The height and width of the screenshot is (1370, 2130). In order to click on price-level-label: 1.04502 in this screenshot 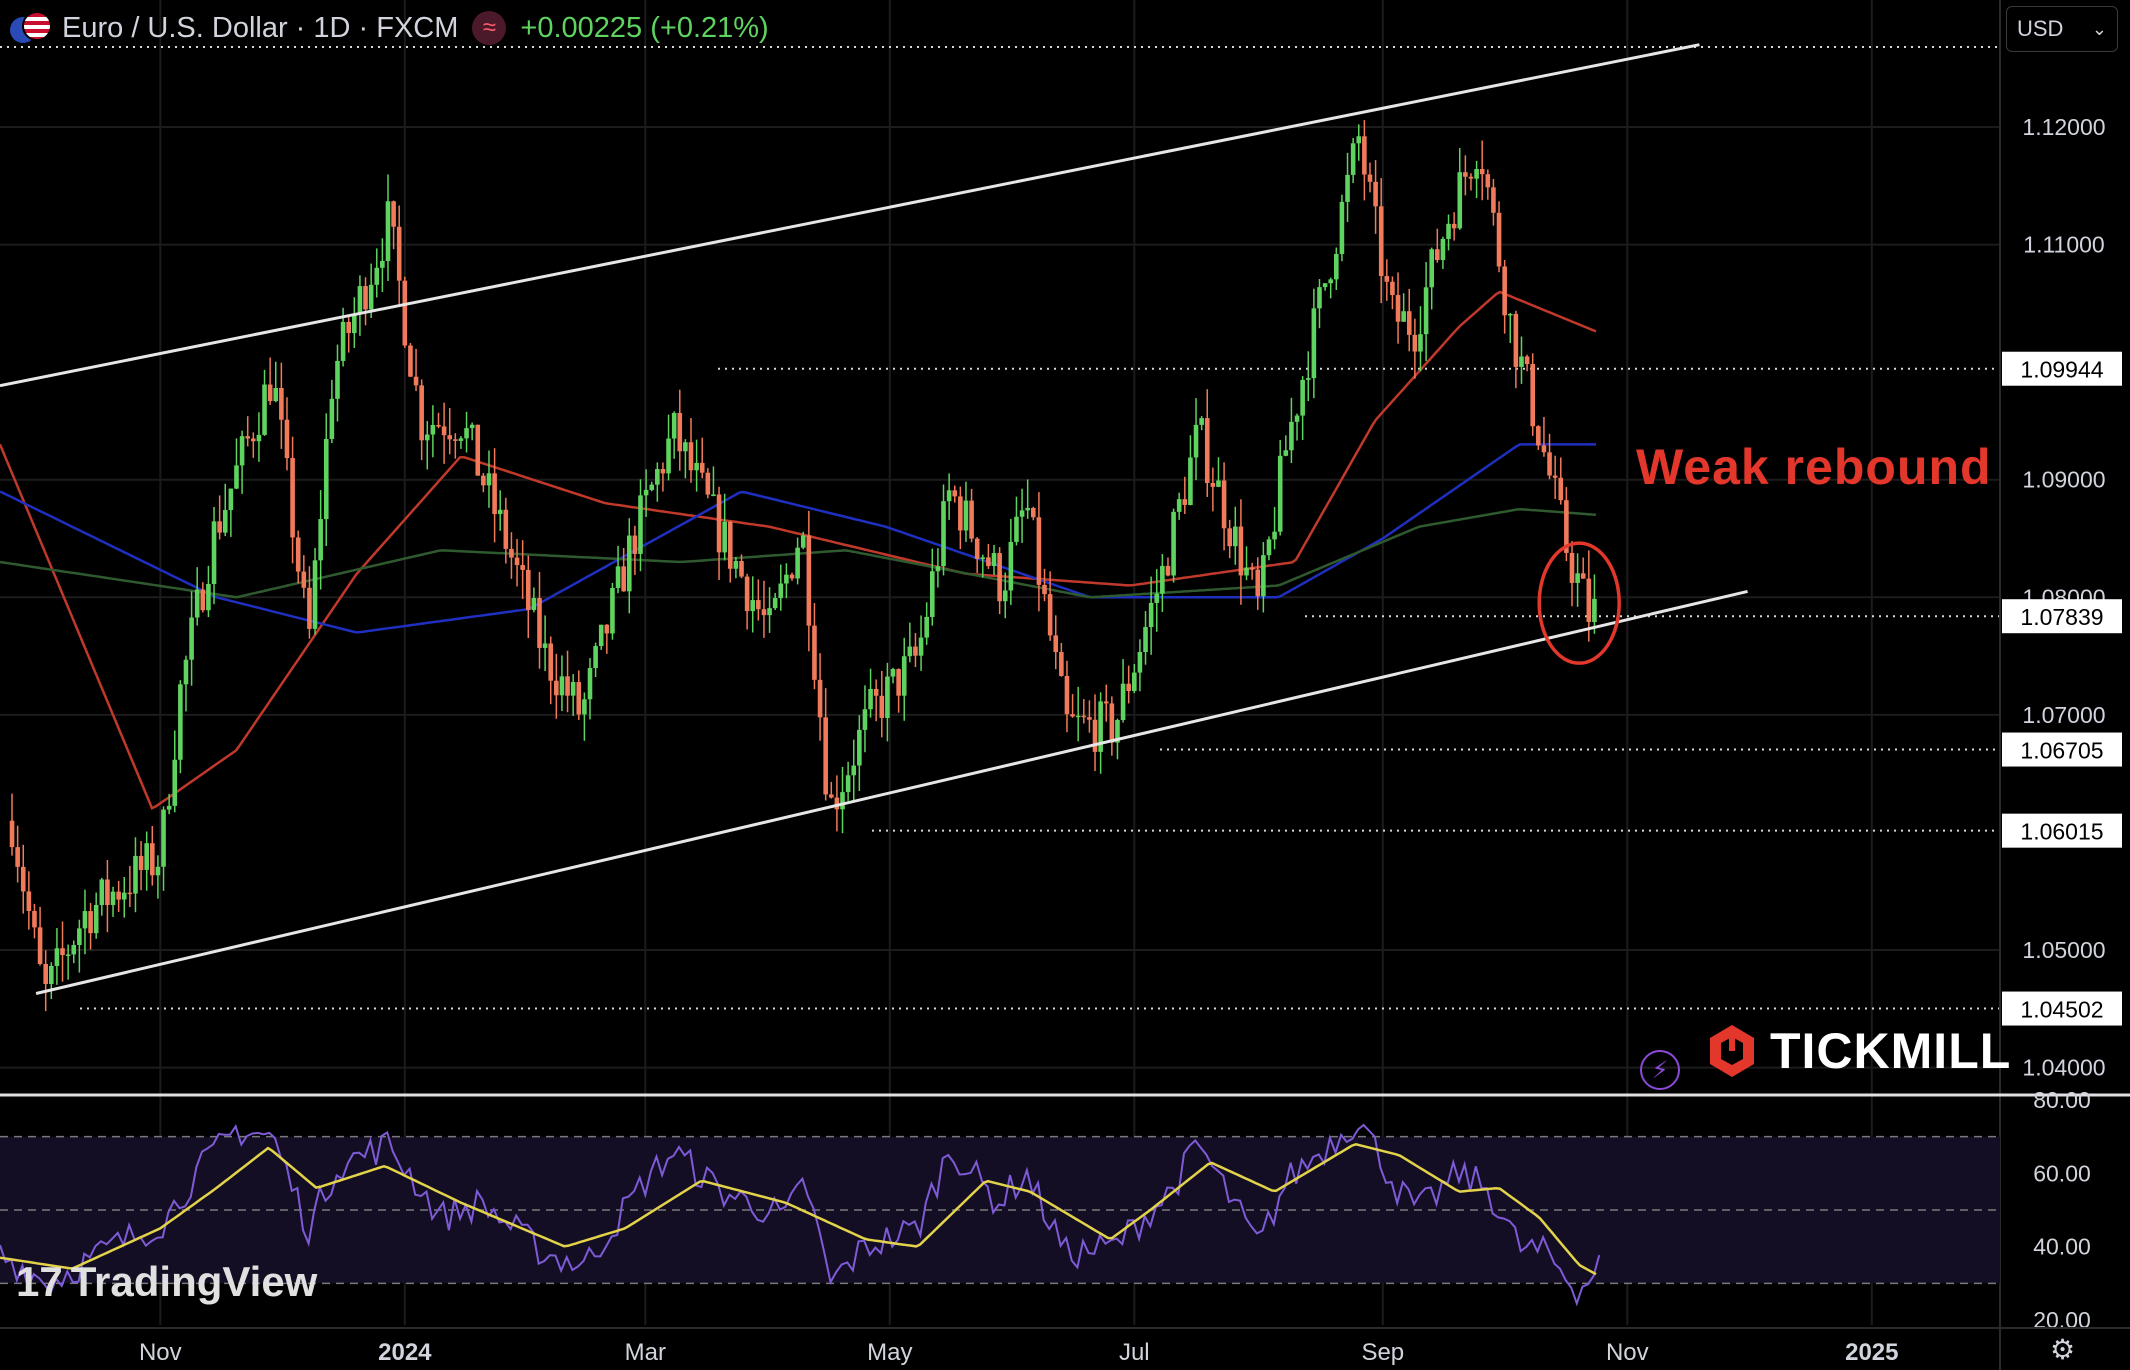, I will do `click(2061, 1010)`.